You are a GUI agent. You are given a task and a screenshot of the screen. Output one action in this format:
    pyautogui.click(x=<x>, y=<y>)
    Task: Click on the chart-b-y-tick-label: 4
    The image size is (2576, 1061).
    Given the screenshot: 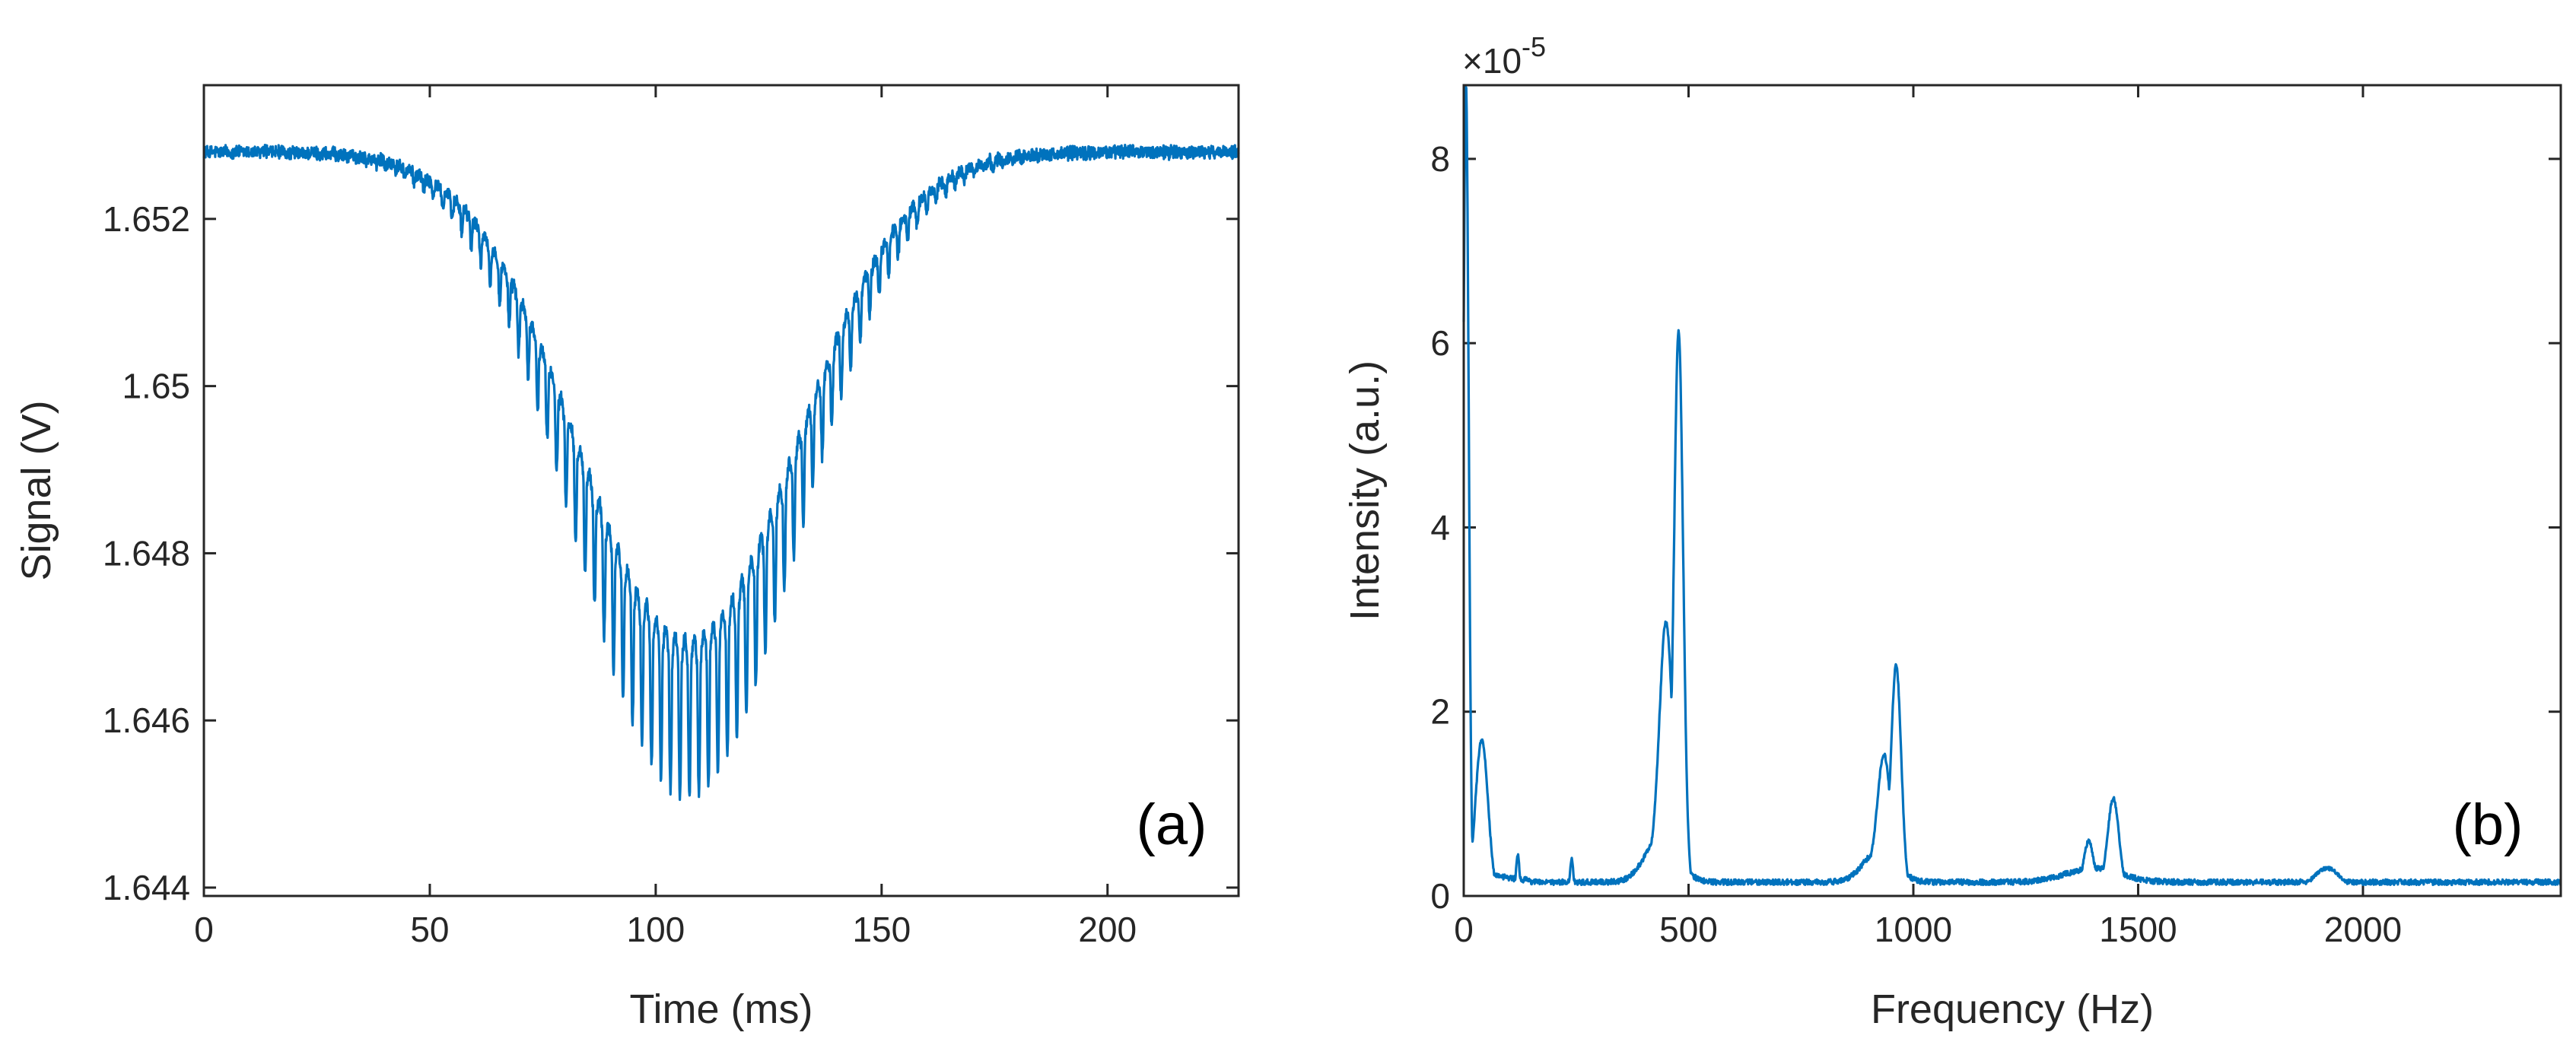 What is the action you would take?
    pyautogui.click(x=1440, y=527)
    